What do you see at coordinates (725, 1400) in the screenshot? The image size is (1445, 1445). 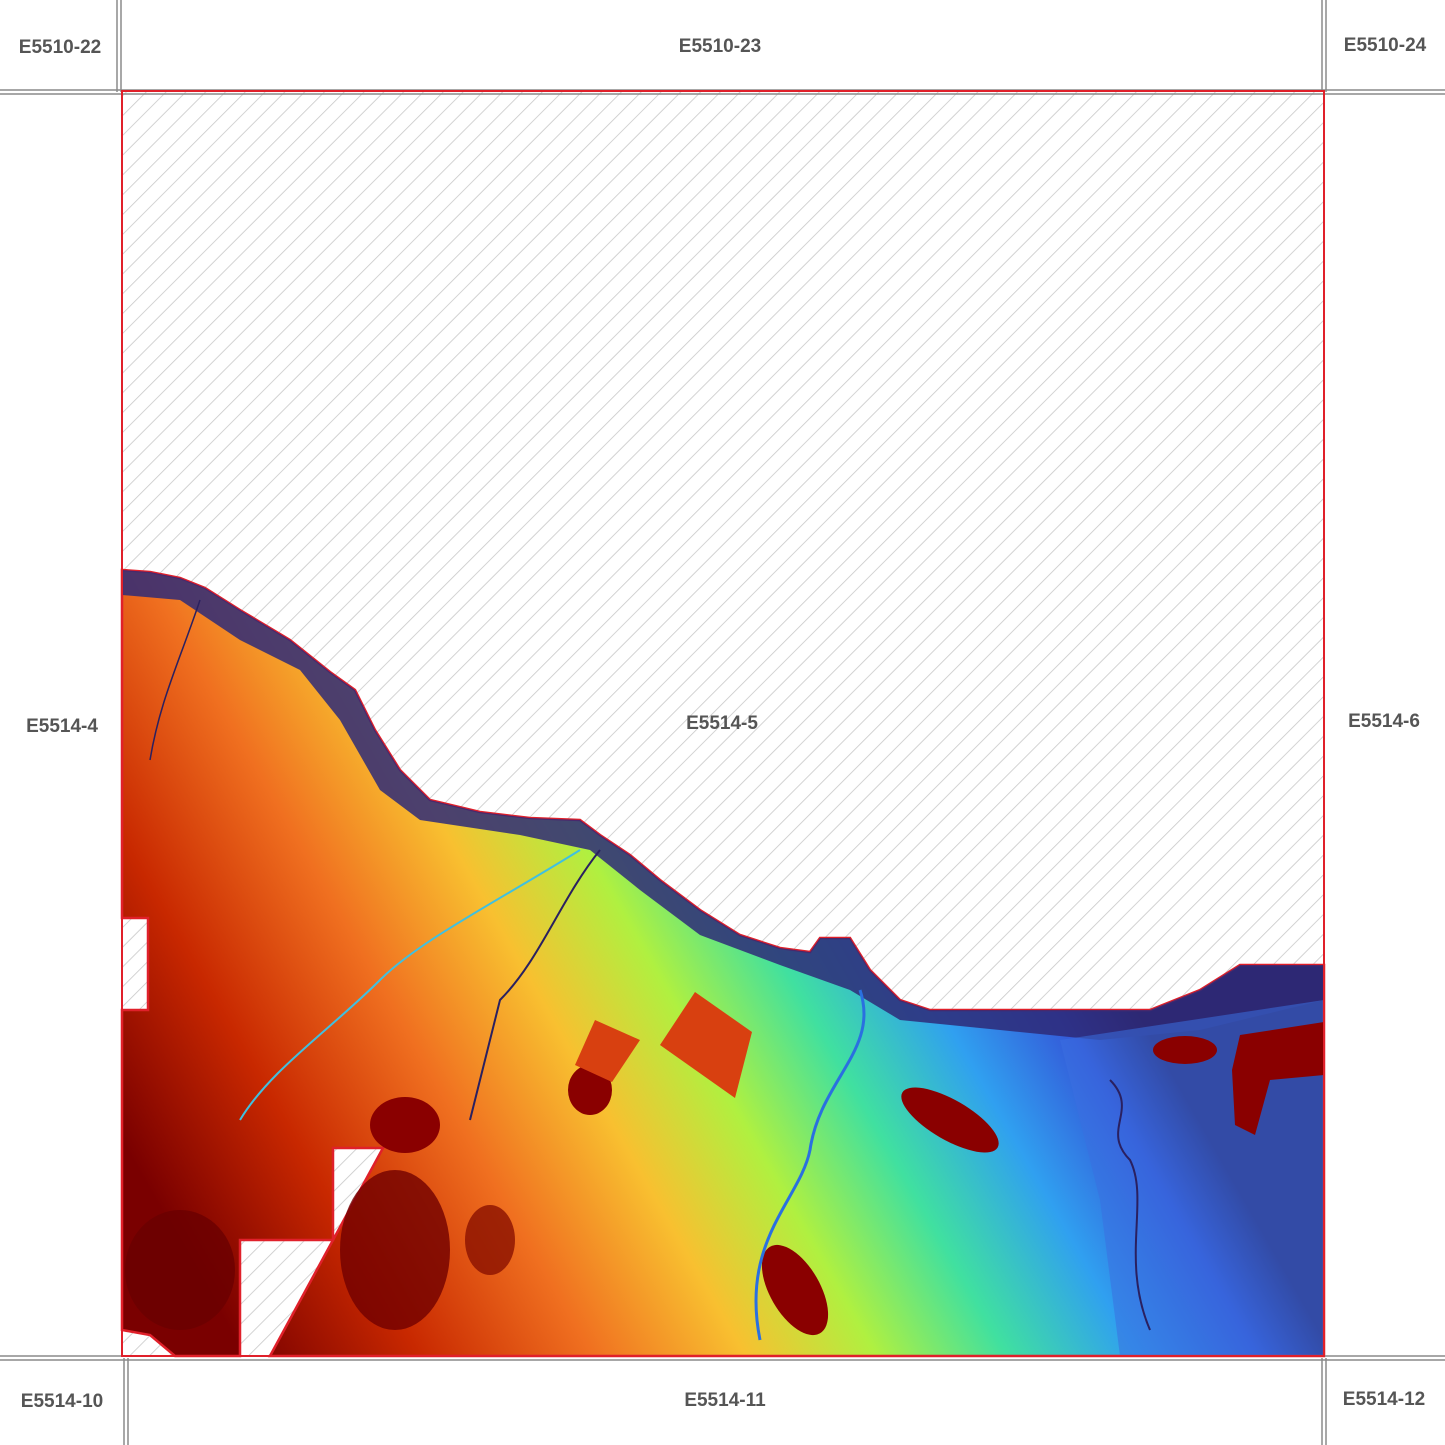 I see `tile-label-bottom-center: E5514-11` at bounding box center [725, 1400].